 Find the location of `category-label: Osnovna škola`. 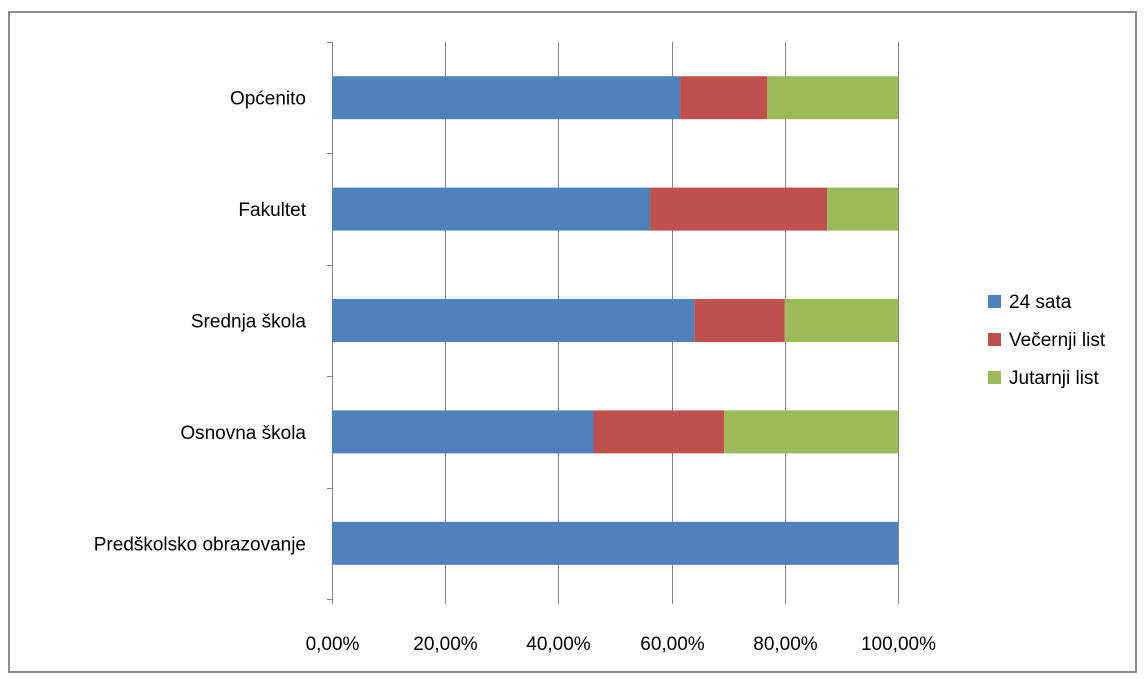

category-label: Osnovna škola is located at coordinates (243, 433).